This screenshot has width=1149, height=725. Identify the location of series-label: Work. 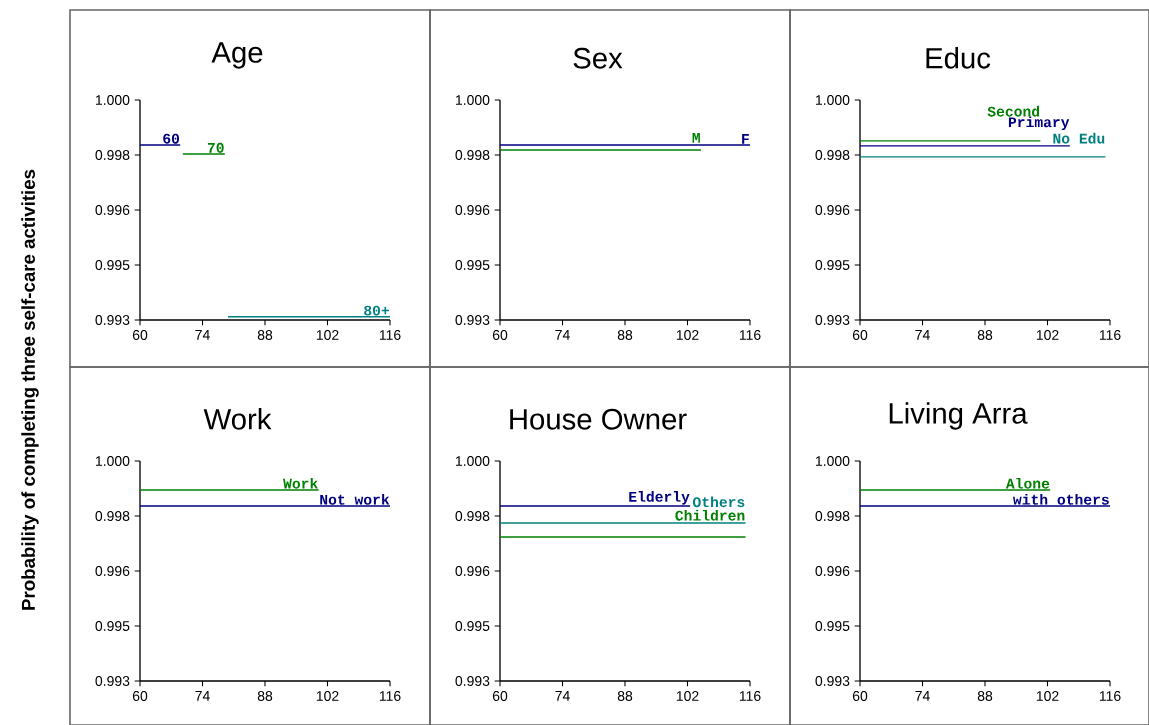
(300, 483).